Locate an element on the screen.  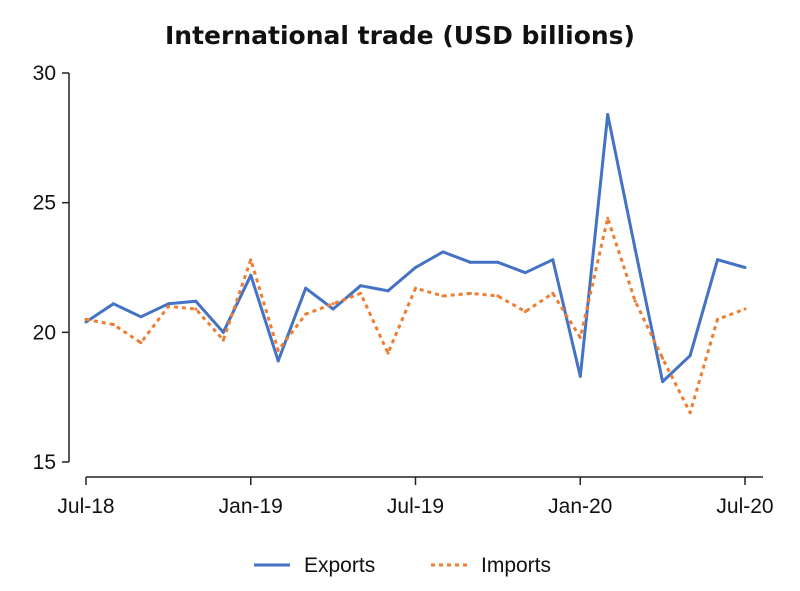
imports-legend-label: Imports is located at coordinates (516, 565).